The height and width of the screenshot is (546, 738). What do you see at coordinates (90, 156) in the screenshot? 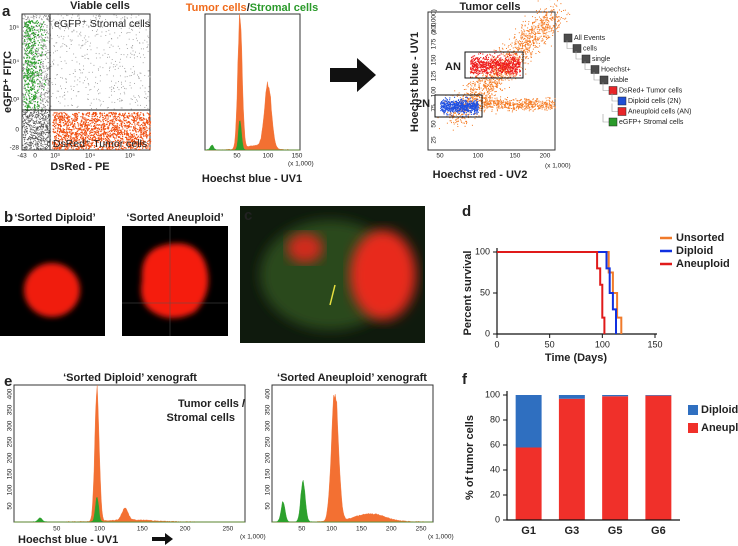
I see `x-tick-label: 10⁴` at bounding box center [90, 156].